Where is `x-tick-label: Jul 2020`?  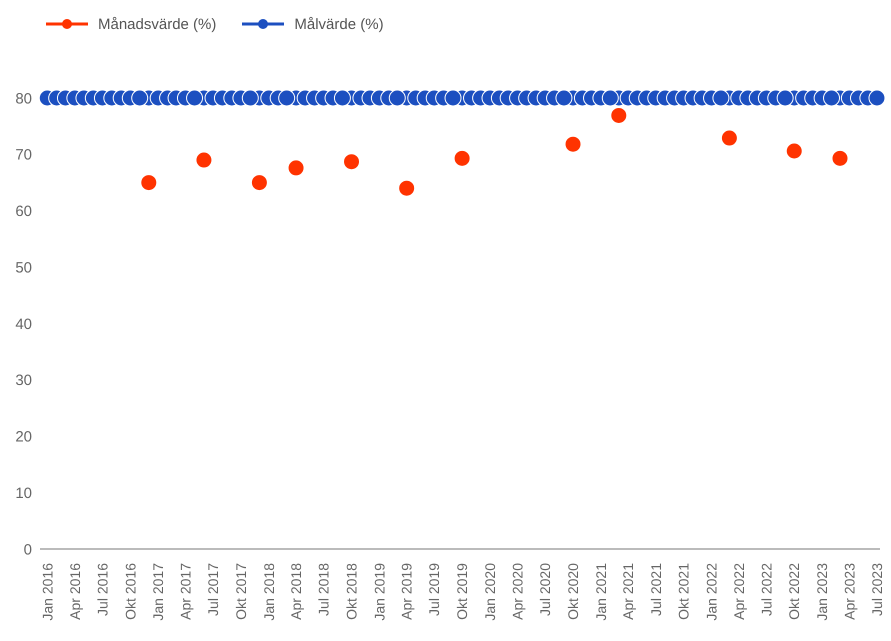 x-tick-label: Jul 2020 is located at coordinates (545, 589).